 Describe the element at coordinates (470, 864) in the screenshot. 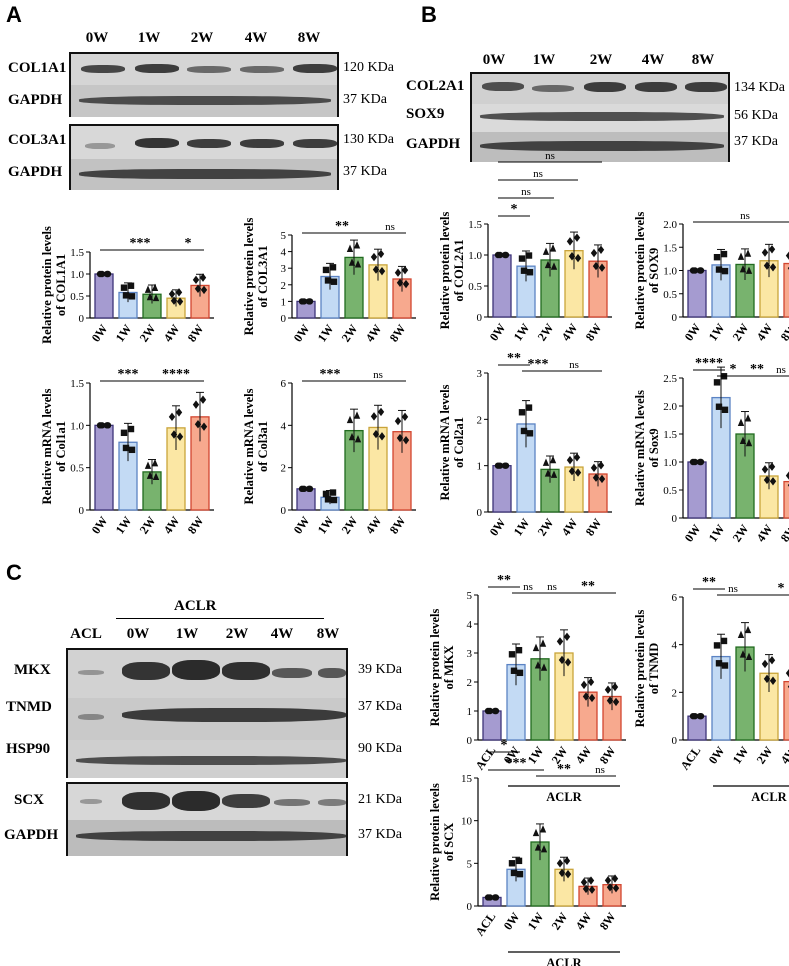

I see `y-tick-label: 5` at that location.